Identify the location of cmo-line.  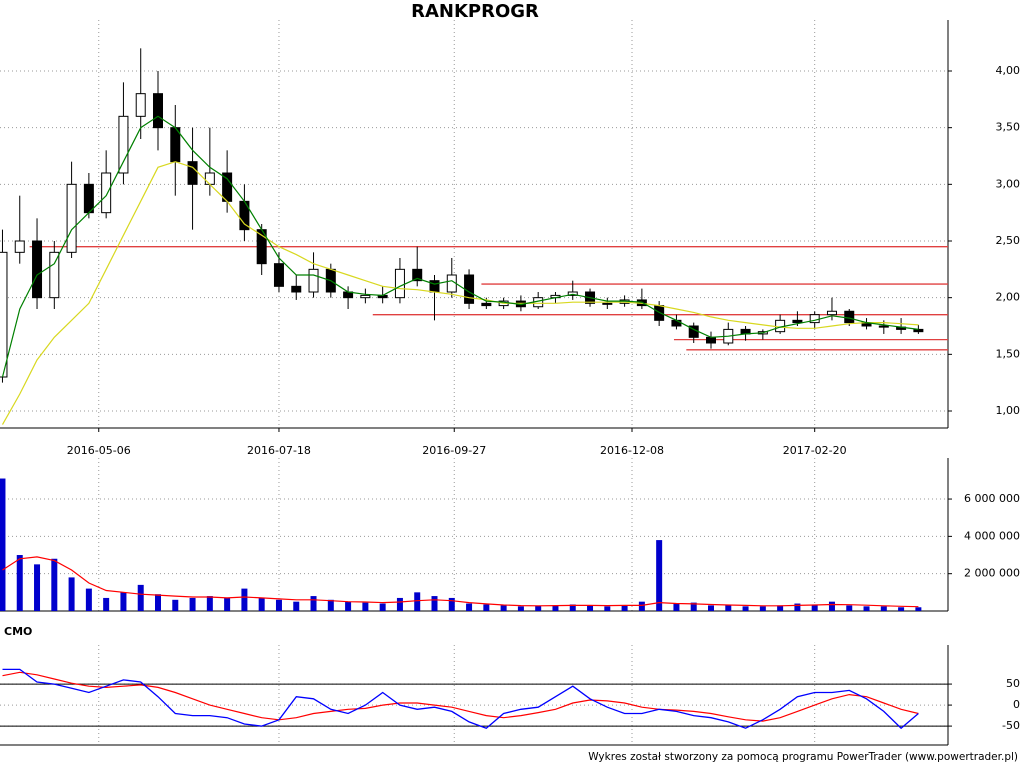
(460, 699).